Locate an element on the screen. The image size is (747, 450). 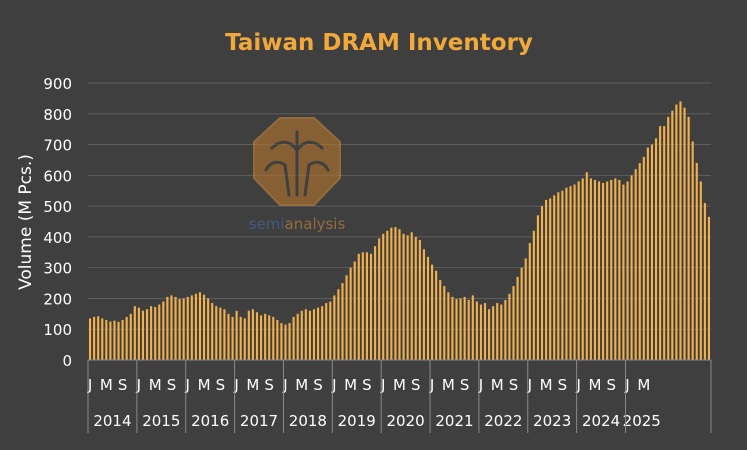
x-year-label: 2015 is located at coordinates (161, 421).